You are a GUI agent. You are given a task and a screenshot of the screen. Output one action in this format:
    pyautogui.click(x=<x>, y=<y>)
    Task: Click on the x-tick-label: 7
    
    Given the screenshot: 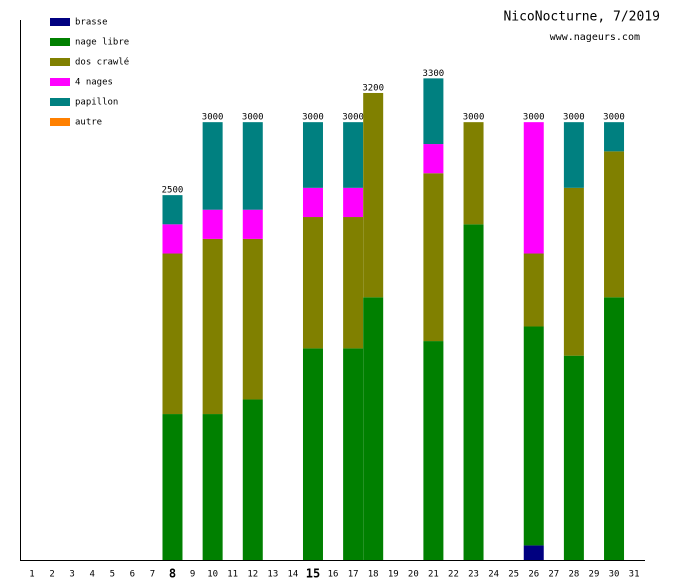 What is the action you would take?
    pyautogui.click(x=152, y=575)
    